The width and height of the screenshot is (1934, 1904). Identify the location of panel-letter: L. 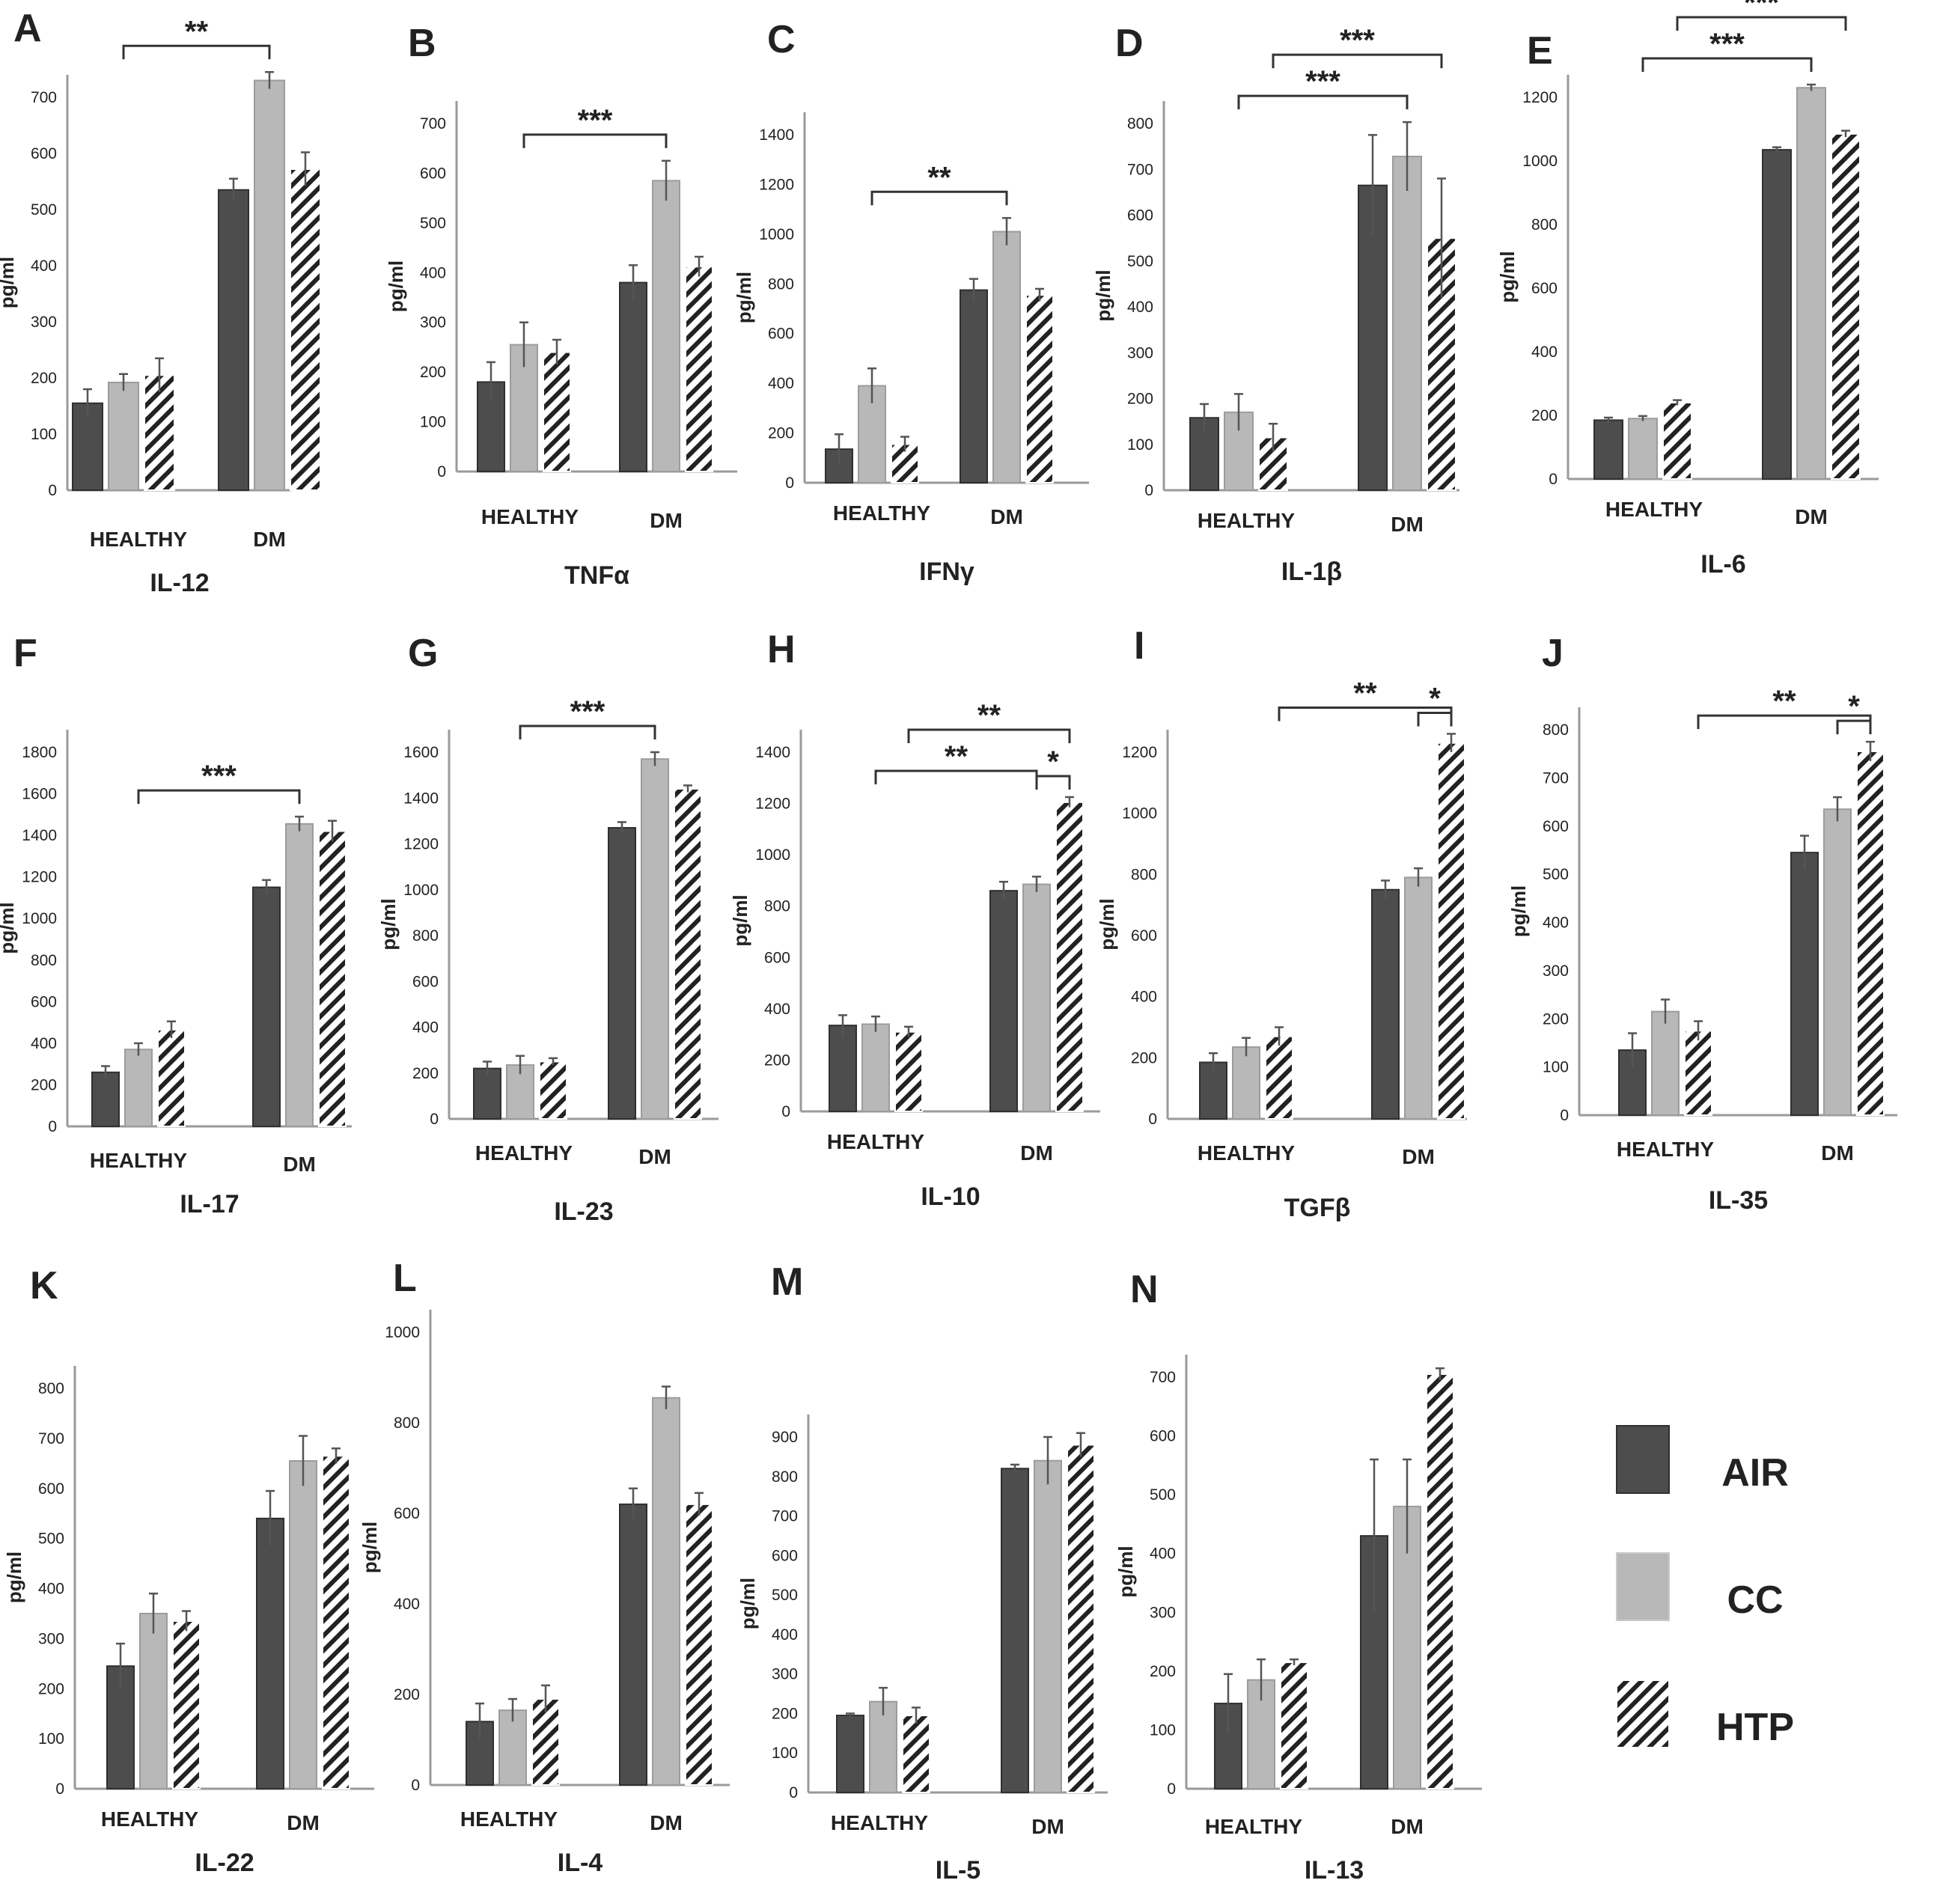
(405, 1278).